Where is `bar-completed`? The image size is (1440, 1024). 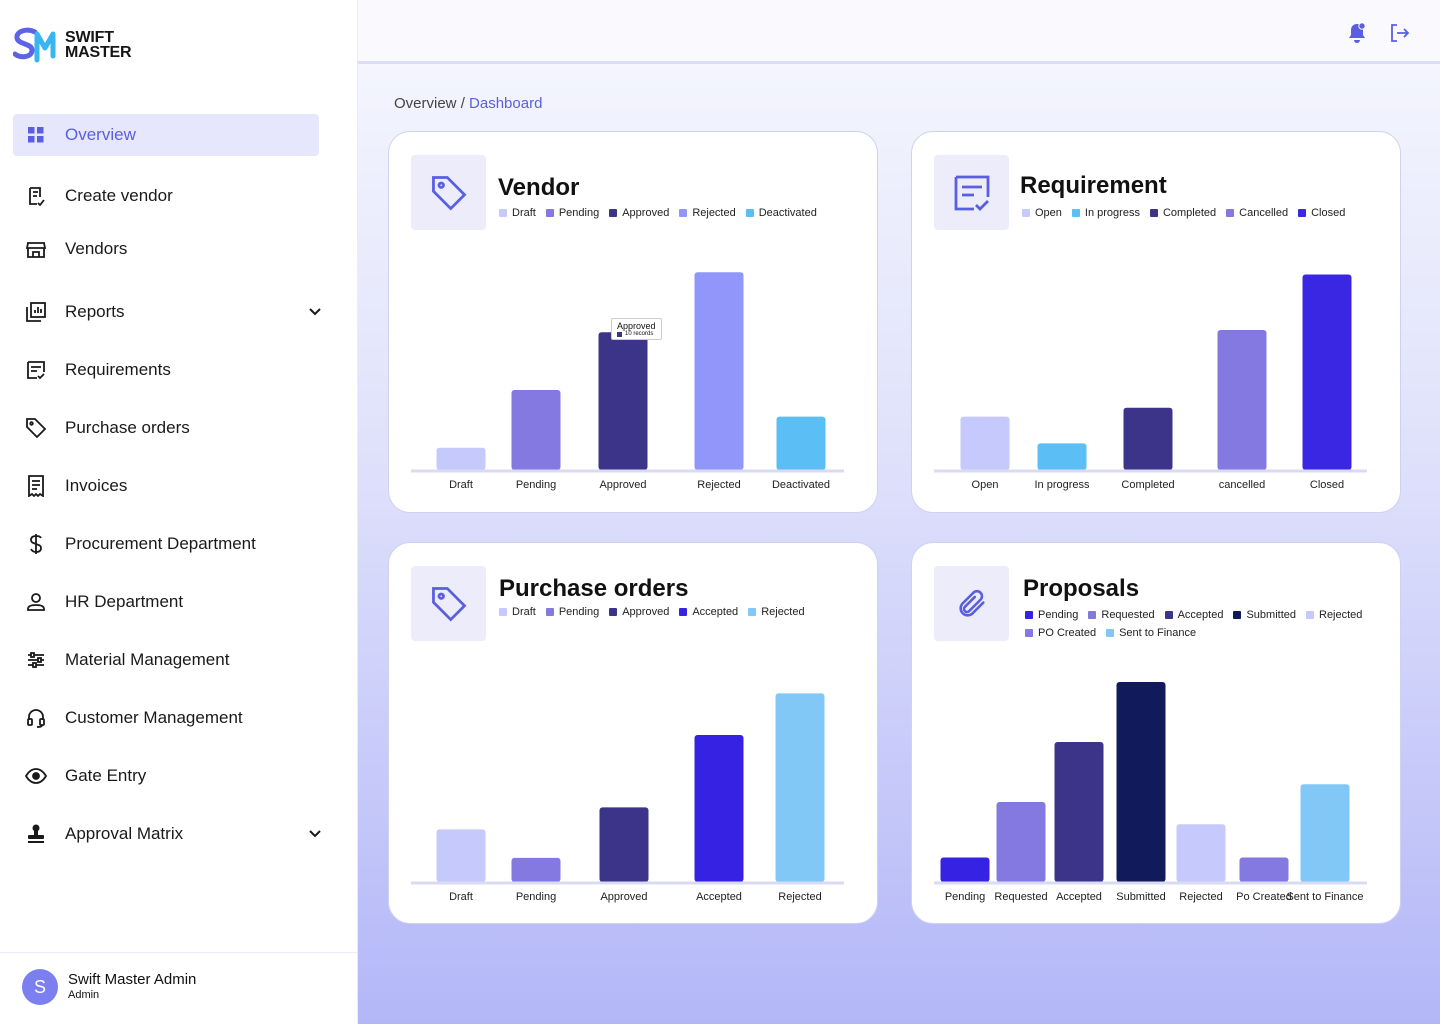
bar-completed is located at coordinates (1148, 438).